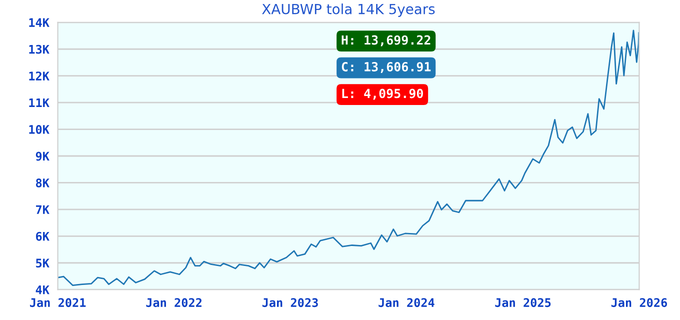 The image size is (680, 320). What do you see at coordinates (174, 303) in the screenshot?
I see `x-tick-label: Jan 2022` at bounding box center [174, 303].